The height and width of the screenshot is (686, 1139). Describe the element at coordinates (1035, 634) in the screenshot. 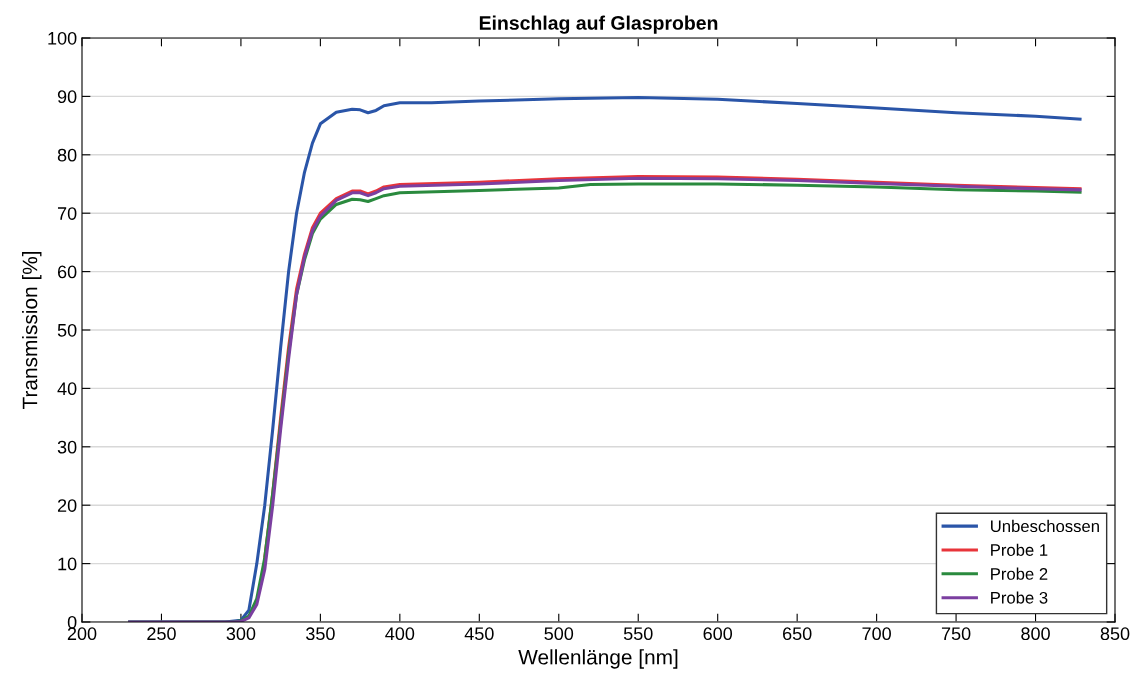

I see `x-tick-label: 800` at that location.